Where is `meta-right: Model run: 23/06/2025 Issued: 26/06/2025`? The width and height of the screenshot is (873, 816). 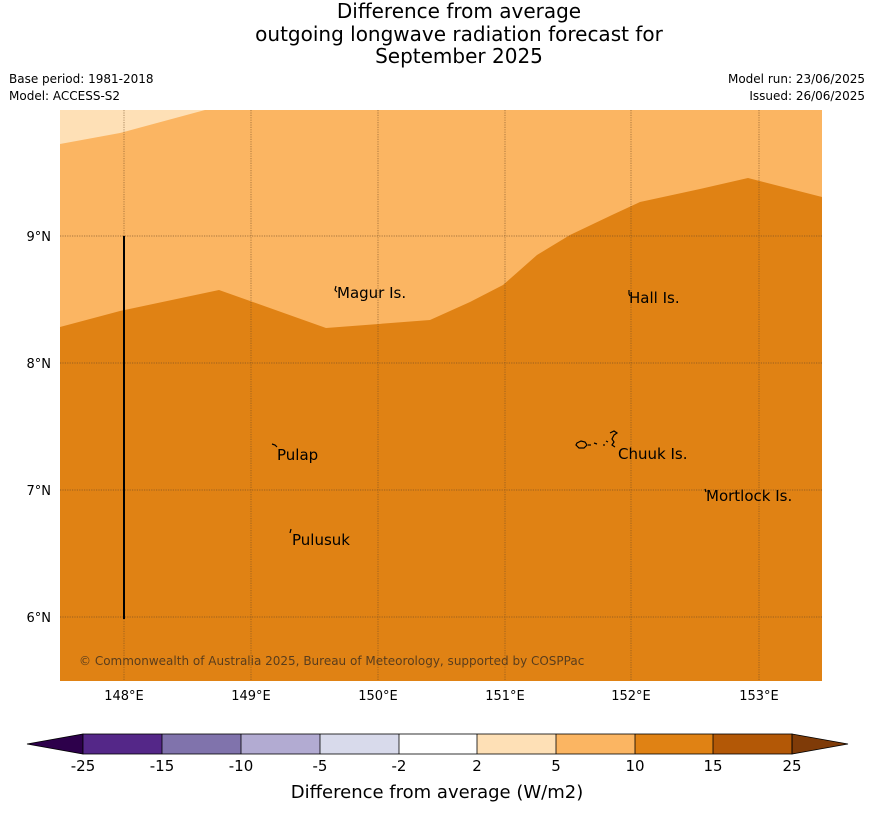 meta-right: Model run: 23/06/2025 Issued: 26/06/2025 is located at coordinates (796, 88).